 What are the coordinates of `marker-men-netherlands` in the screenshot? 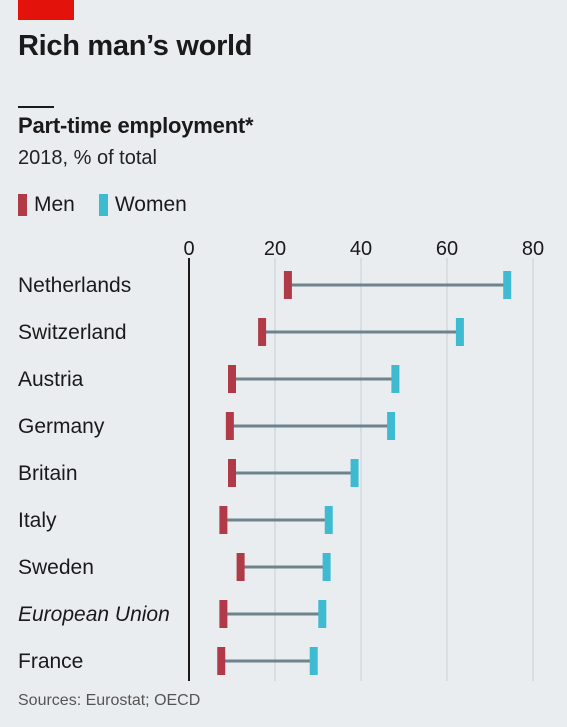 It's located at (287, 285).